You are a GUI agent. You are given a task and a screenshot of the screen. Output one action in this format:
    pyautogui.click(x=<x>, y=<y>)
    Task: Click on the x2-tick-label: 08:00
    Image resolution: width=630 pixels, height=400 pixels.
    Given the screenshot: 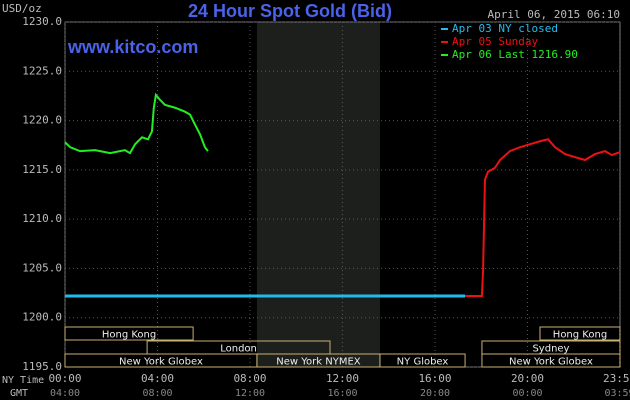 What is the action you would take?
    pyautogui.click(x=157, y=393)
    